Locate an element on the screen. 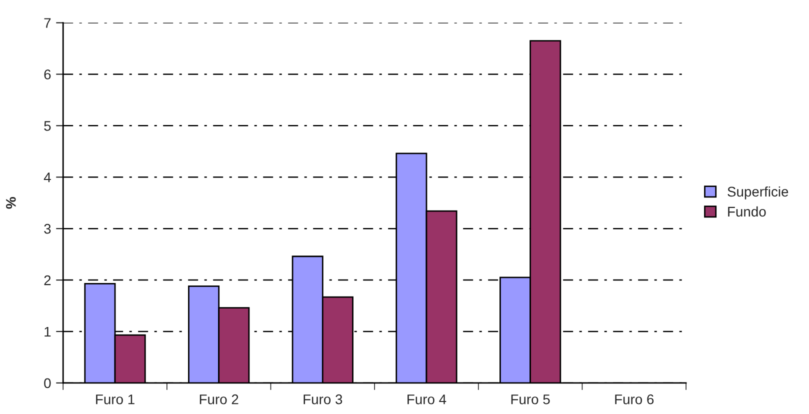 The image size is (809, 414). x-tick-label: Furo 5 is located at coordinates (530, 399).